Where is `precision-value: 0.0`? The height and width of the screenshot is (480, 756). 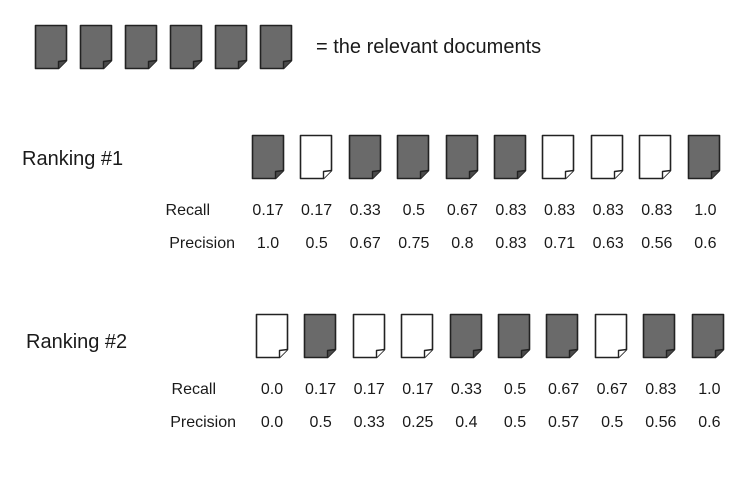
precision-value: 0.0 is located at coordinates (272, 422).